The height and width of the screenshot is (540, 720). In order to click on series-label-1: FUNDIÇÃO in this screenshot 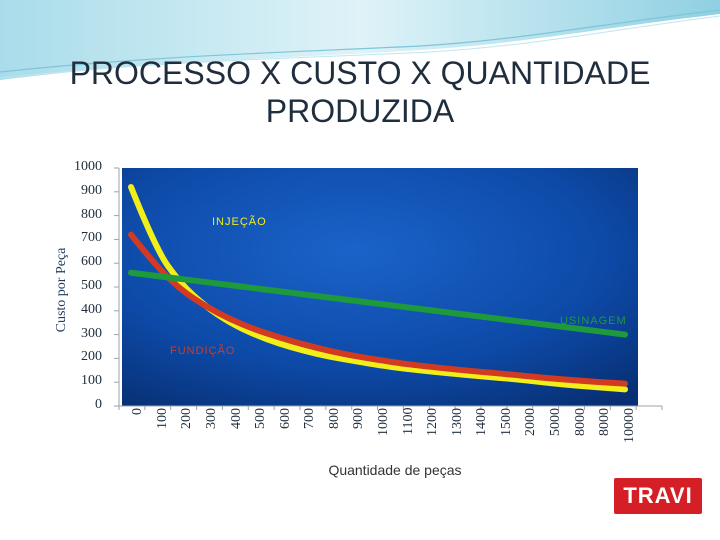, I will do `click(202, 350)`.